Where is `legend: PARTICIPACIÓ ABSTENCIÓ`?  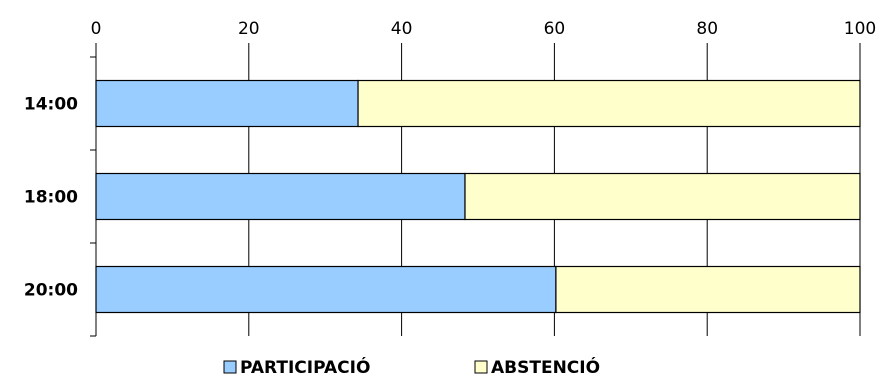
legend: PARTICIPACIÓ ABSTENCIÓ is located at coordinates (411, 367).